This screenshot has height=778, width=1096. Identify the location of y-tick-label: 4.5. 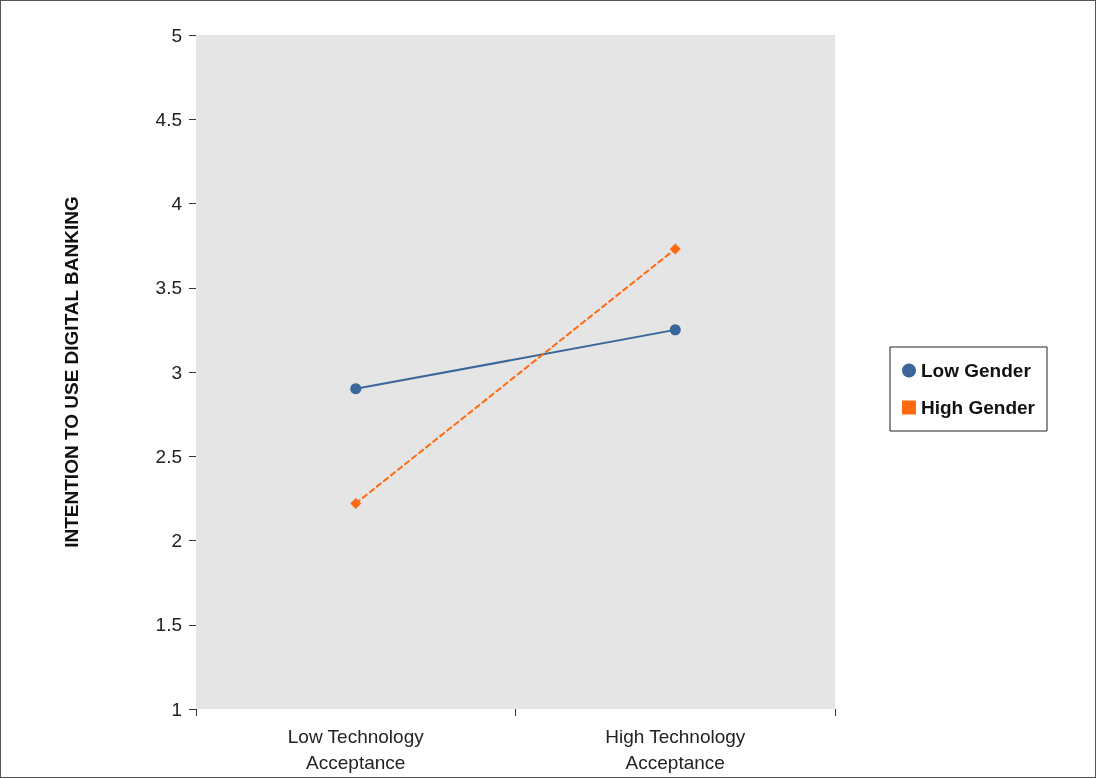
(168, 119).